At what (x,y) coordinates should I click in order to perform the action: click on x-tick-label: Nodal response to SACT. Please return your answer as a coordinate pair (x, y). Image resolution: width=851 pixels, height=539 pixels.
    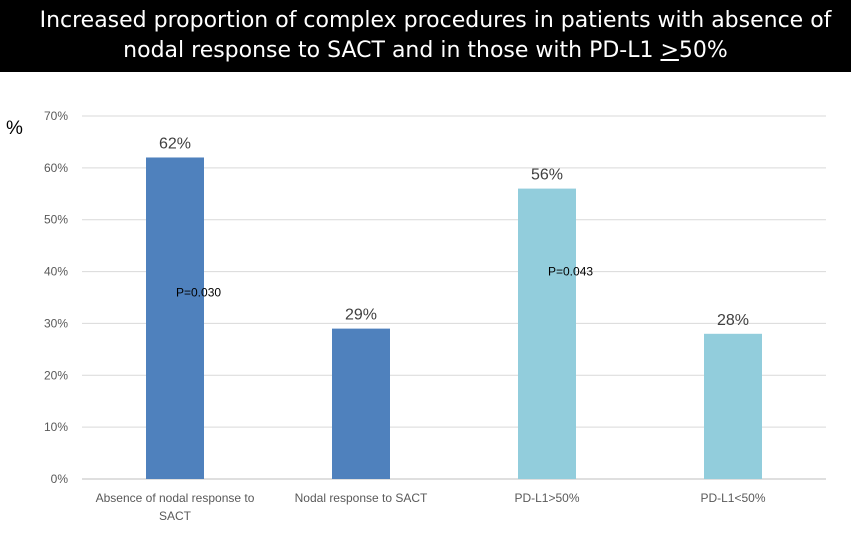
    Looking at the image, I should click on (361, 498).